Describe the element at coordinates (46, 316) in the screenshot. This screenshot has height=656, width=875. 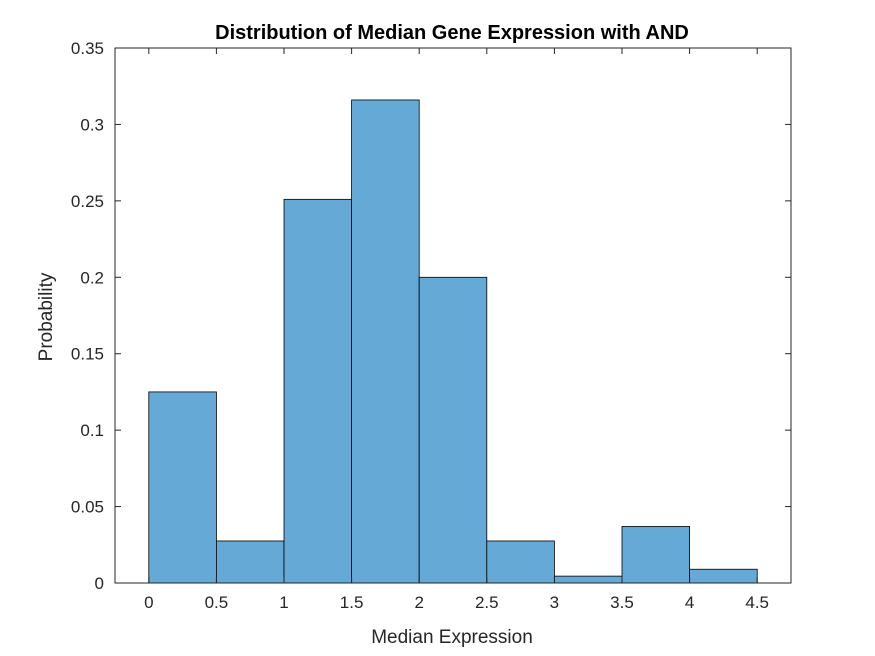
I see `y-axis-label: Probability` at that location.